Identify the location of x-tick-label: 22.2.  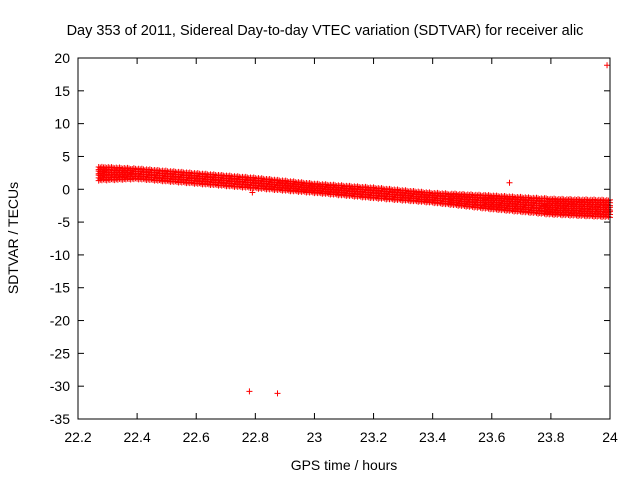
(77, 437).